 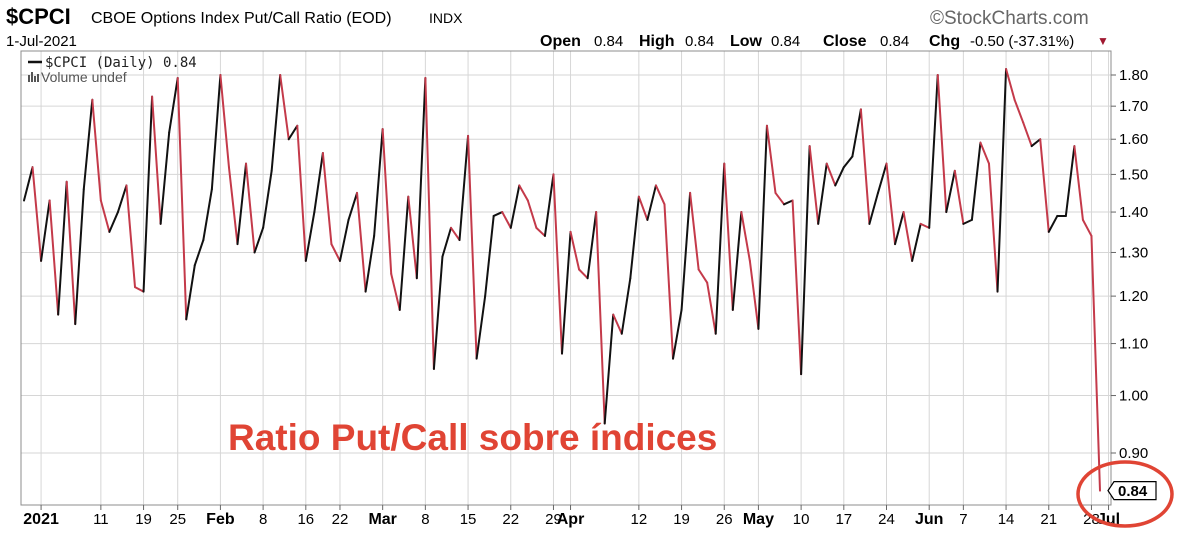 I want to click on y-tick-label: 1.60, so click(x=1133, y=139).